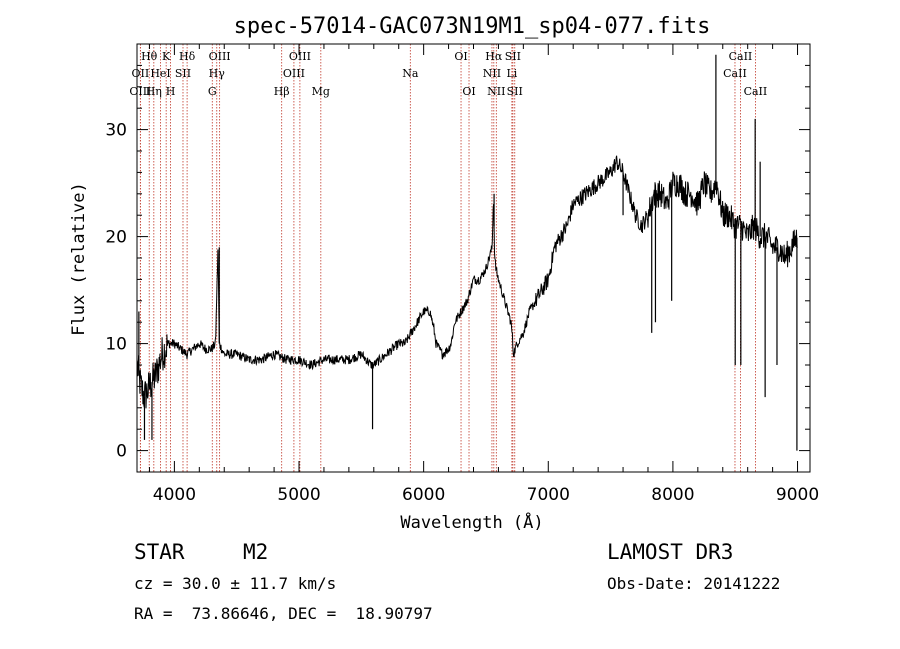 This screenshot has height=649, width=900. What do you see at coordinates (174, 495) in the screenshot?
I see `x-tick-label: 4000` at bounding box center [174, 495].